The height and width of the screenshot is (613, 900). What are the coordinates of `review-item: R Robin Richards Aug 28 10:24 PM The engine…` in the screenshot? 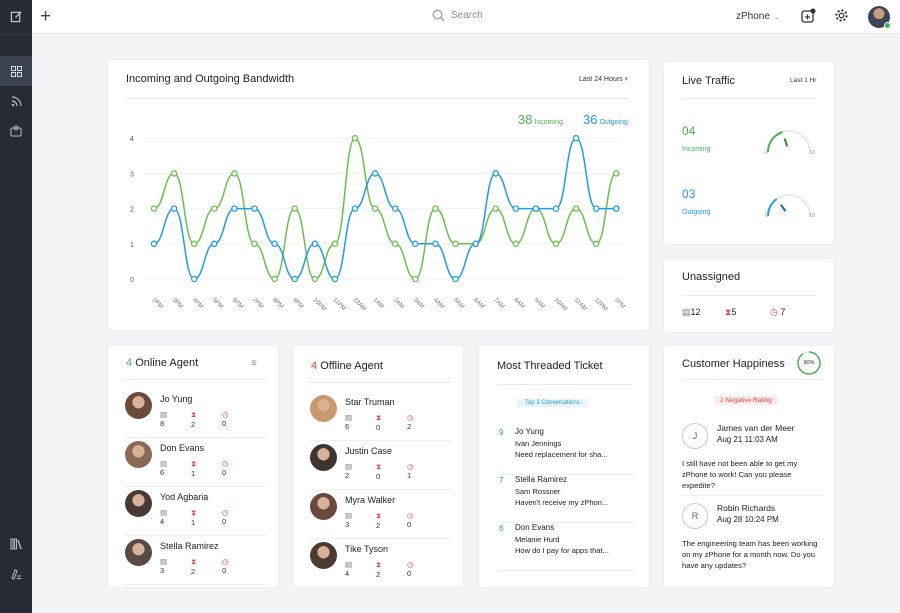 It's located at (753, 539).